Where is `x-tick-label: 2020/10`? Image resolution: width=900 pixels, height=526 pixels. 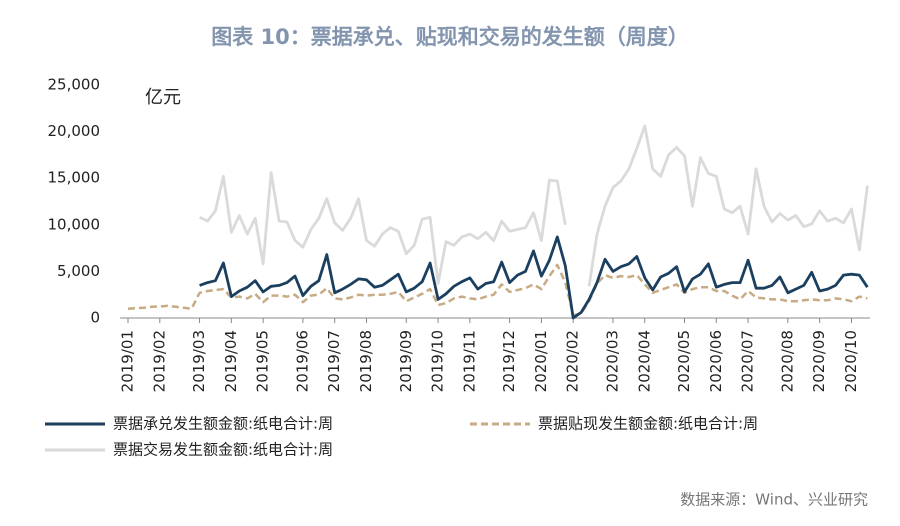 x-tick-label: 2020/10 is located at coordinates (851, 361).